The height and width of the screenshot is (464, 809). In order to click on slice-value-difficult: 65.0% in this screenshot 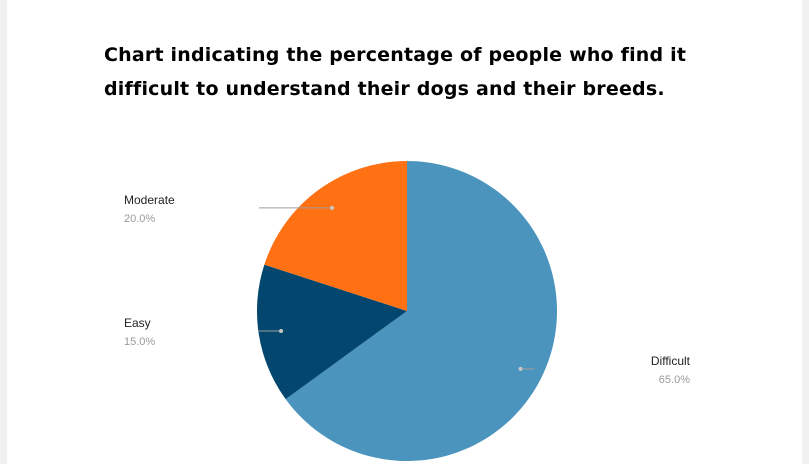, I will do `click(674, 380)`.